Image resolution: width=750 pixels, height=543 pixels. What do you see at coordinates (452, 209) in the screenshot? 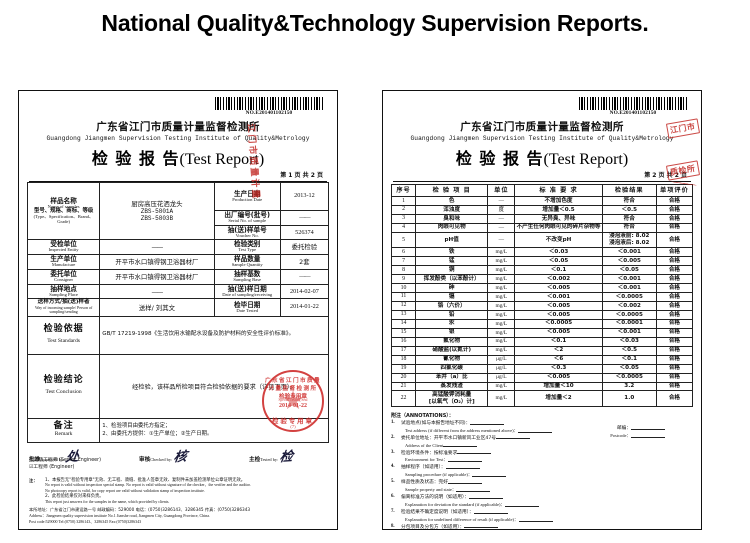
I see `cell-item: 浑浊度` at bounding box center [452, 209].